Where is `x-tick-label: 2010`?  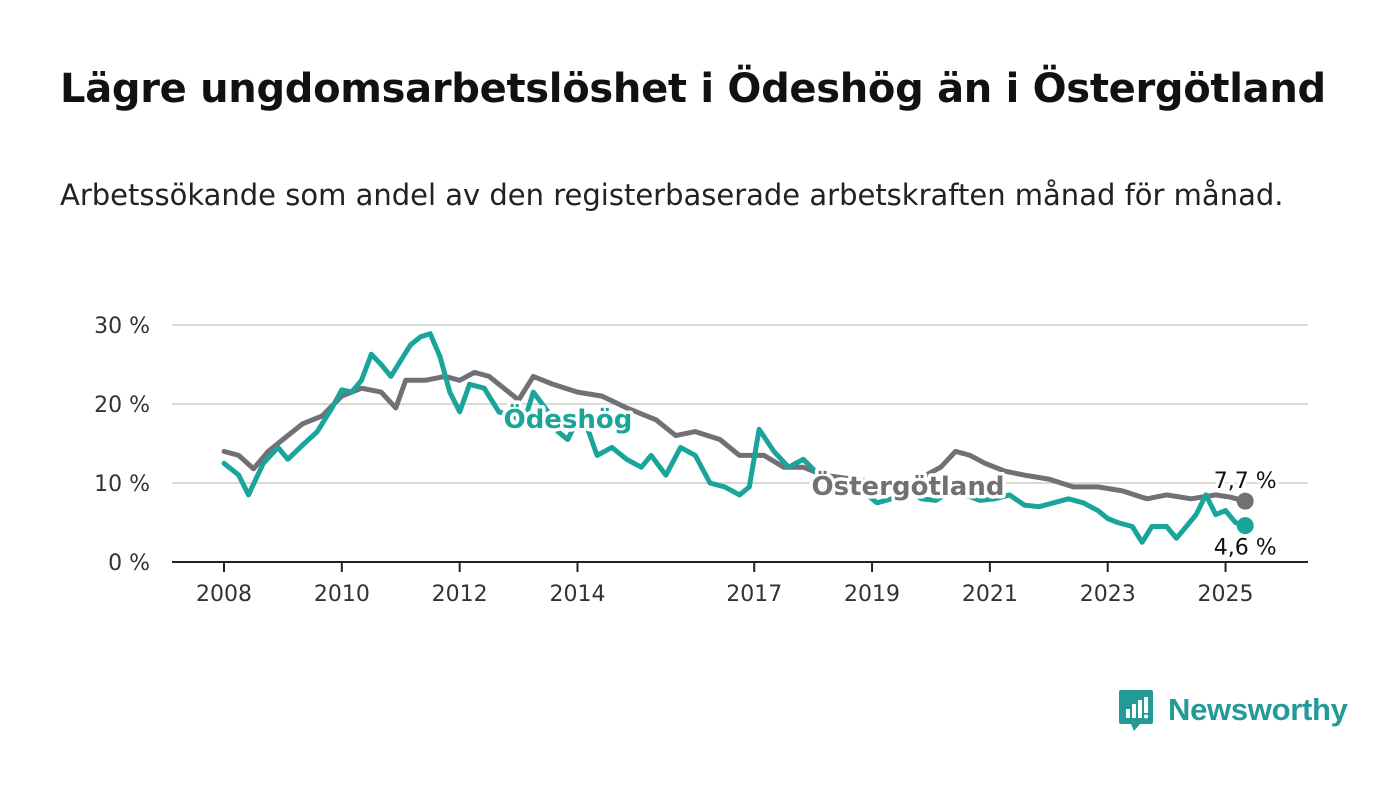 x-tick-label: 2010 is located at coordinates (342, 594).